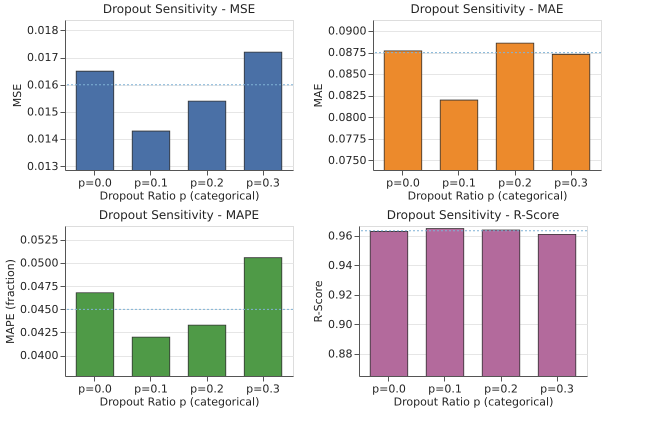 This screenshot has height=427, width=657. What do you see at coordinates (42, 85) in the screenshot?
I see `y-tick-label: 0.016` at bounding box center [42, 85].